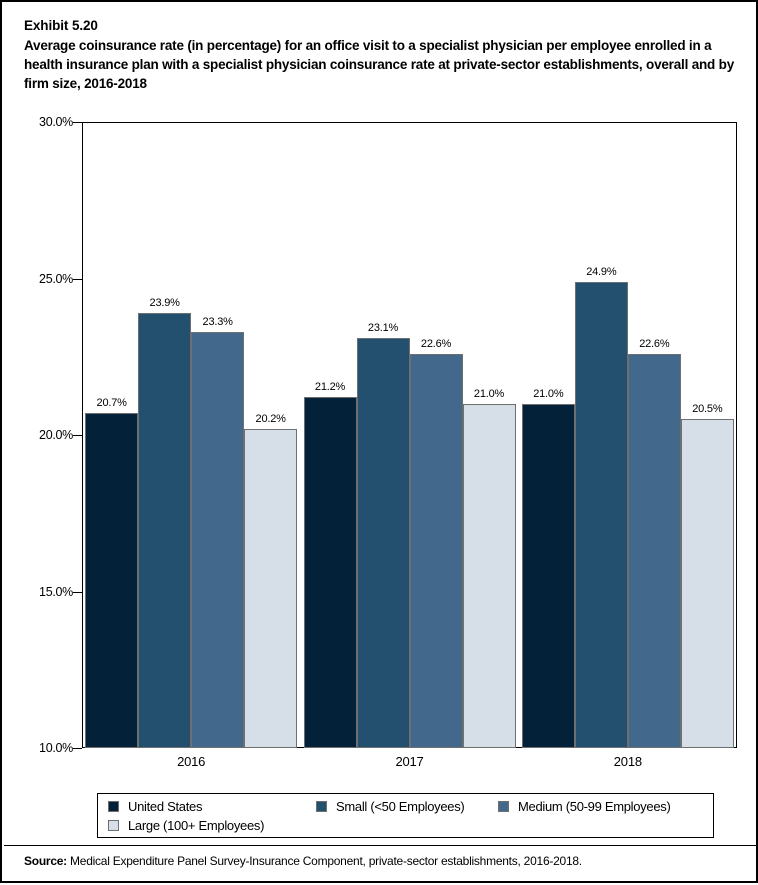  What do you see at coordinates (61, 25) in the screenshot?
I see `exhibit-number: Exhibit 5.20` at bounding box center [61, 25].